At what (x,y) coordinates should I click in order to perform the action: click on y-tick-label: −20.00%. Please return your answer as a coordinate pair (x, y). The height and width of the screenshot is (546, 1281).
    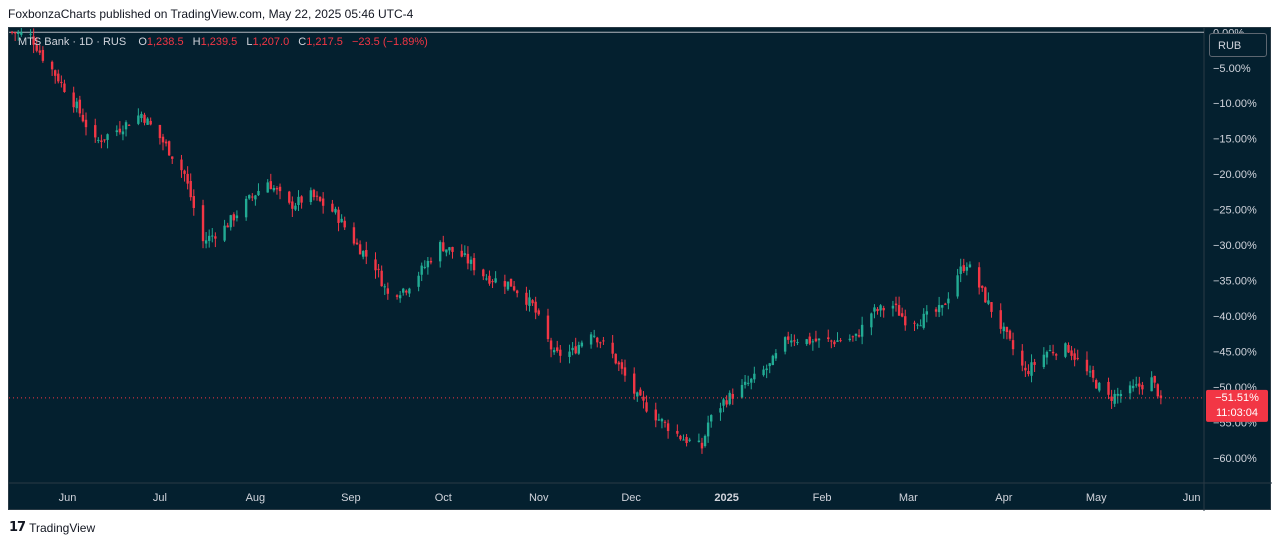
    Looking at the image, I should click on (1235, 175).